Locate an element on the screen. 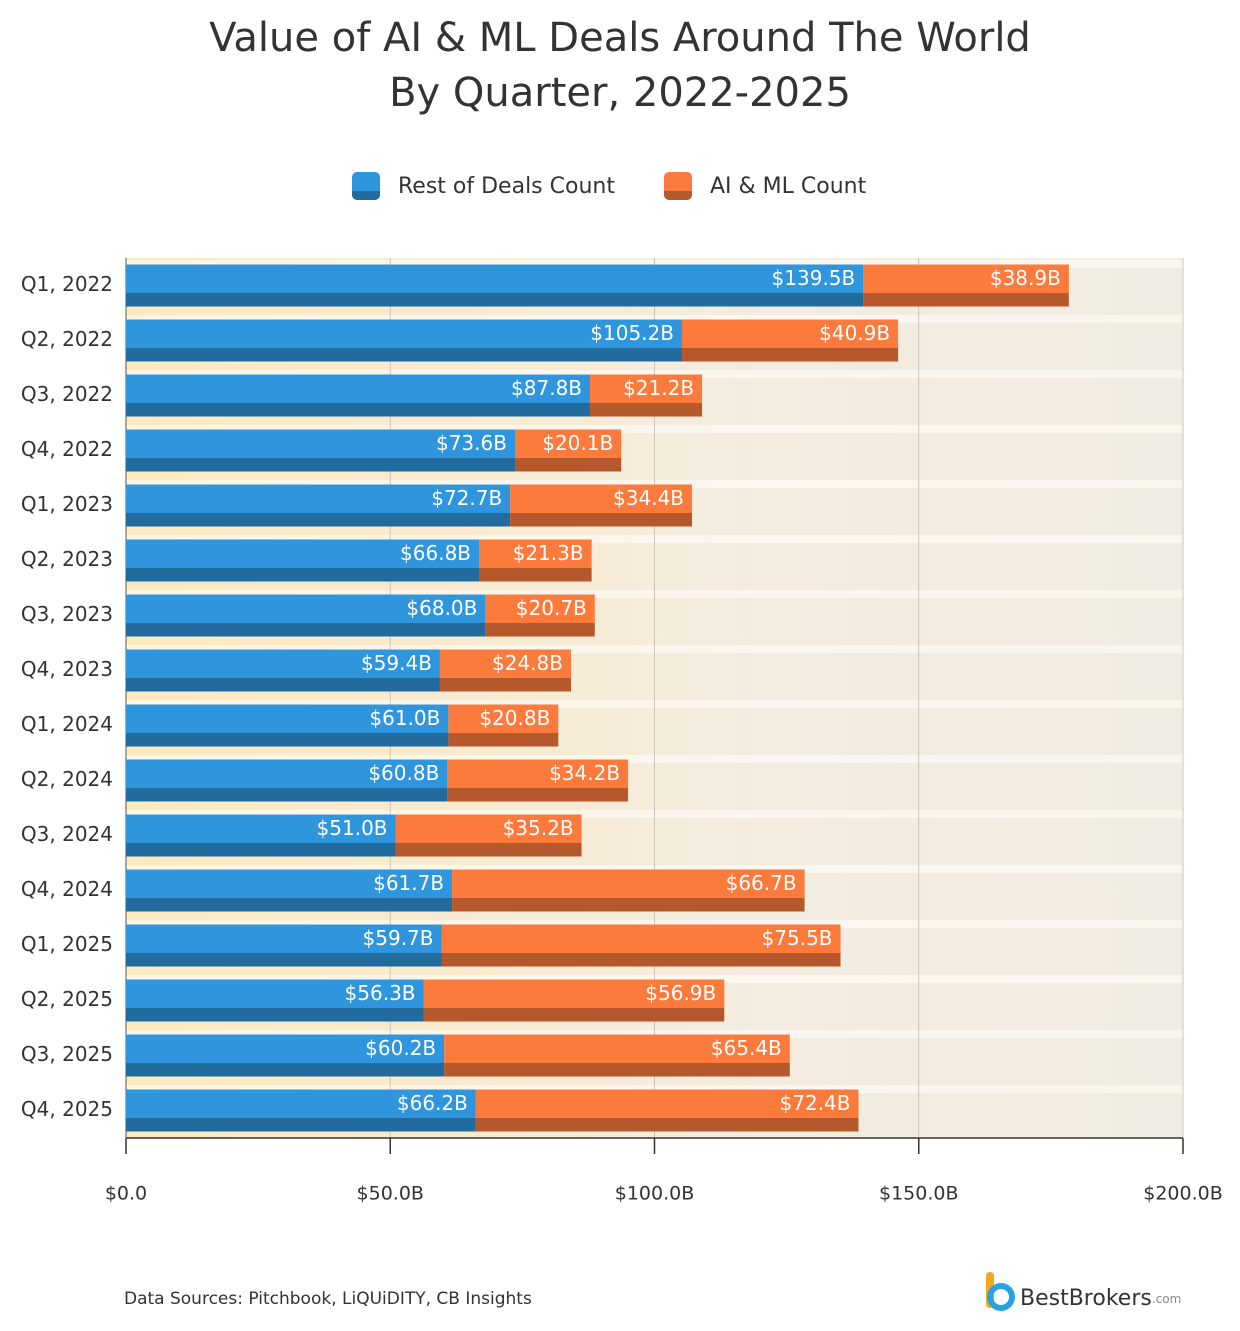 Image resolution: width=1240 pixels, height=1331 pixels. y-tick-label: Q1, 2024 is located at coordinates (67, 724).